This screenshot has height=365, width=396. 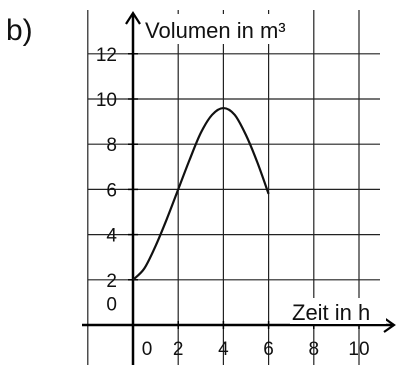 I want to click on y-tick-label: 4, so click(x=111, y=236).